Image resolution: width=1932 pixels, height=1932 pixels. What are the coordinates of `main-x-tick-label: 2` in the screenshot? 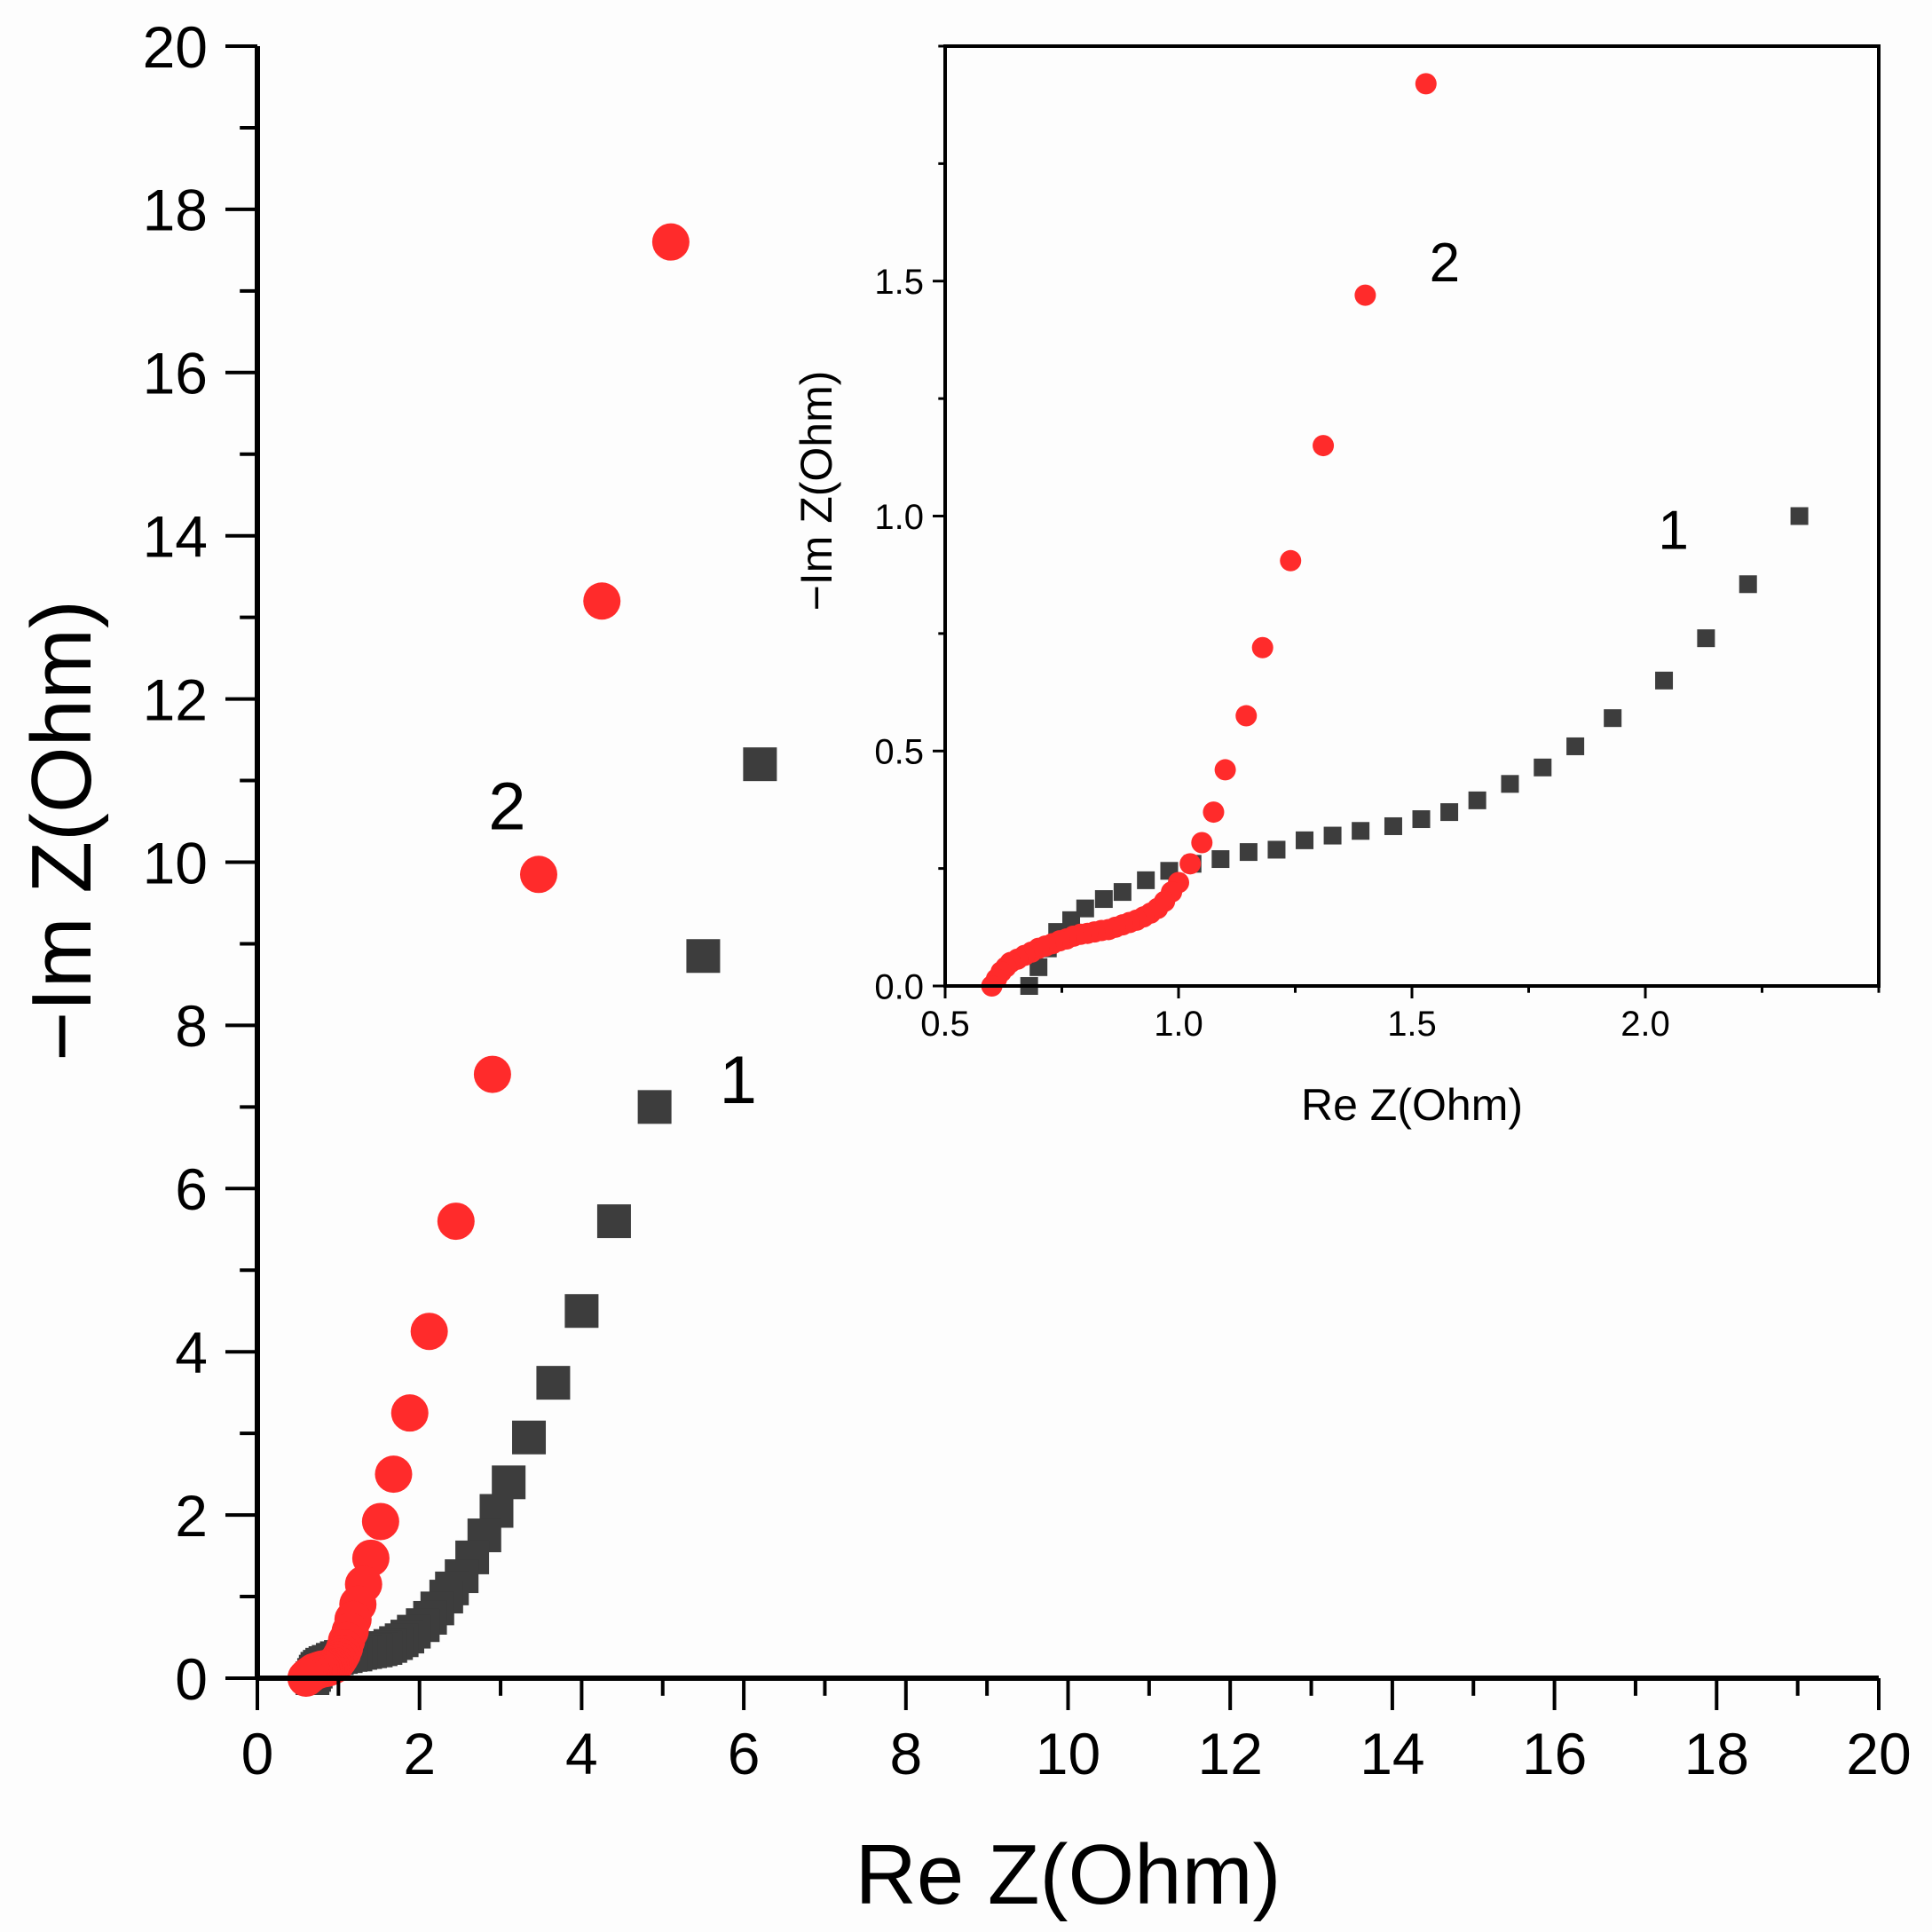 It's located at (419, 1753).